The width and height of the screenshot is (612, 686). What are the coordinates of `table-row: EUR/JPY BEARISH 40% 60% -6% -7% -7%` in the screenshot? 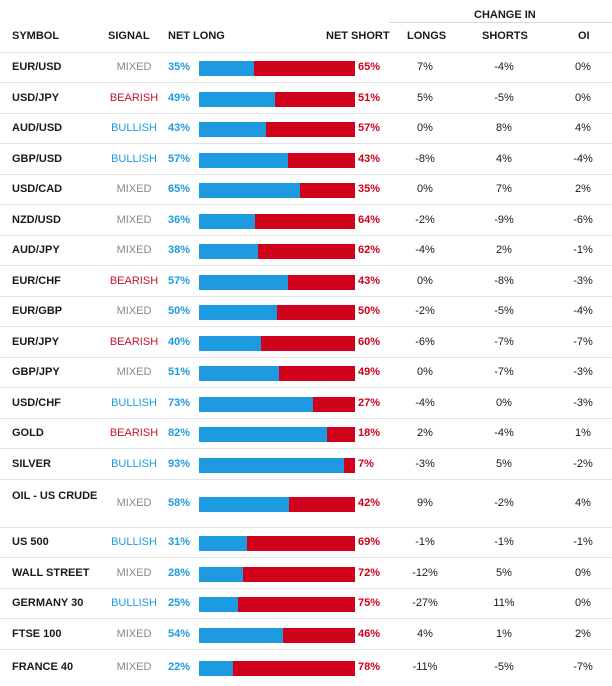 It's located at (306, 342).